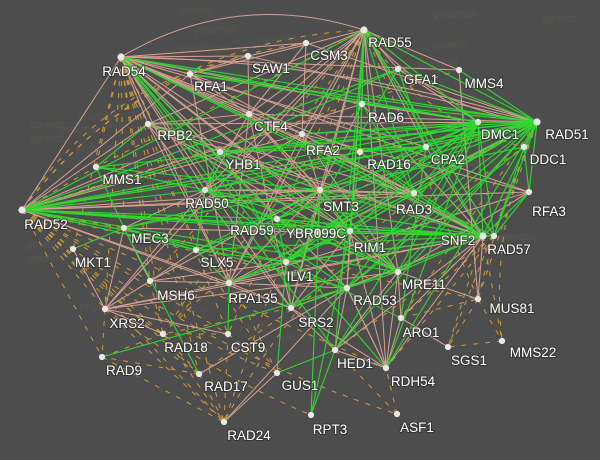 This screenshot has width=600, height=460. Describe the element at coordinates (277, 219) in the screenshot. I see `graph-node-rad59` at that location.